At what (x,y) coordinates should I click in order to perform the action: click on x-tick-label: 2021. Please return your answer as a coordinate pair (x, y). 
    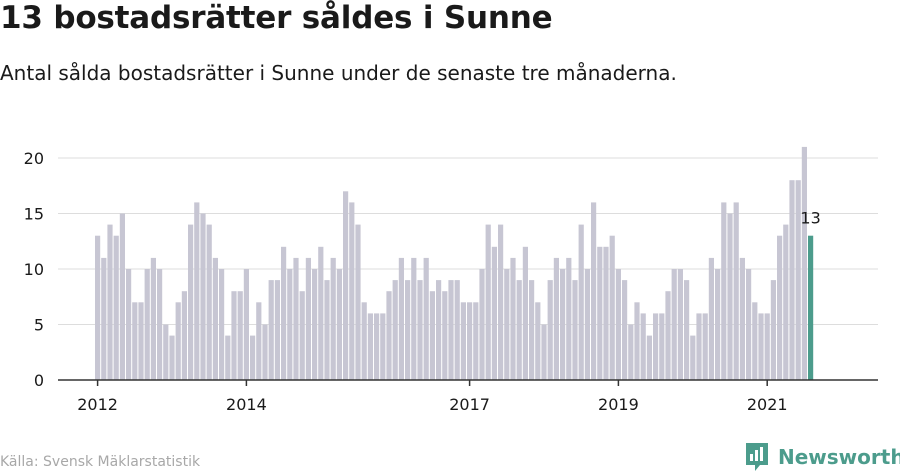
    Looking at the image, I should click on (767, 404).